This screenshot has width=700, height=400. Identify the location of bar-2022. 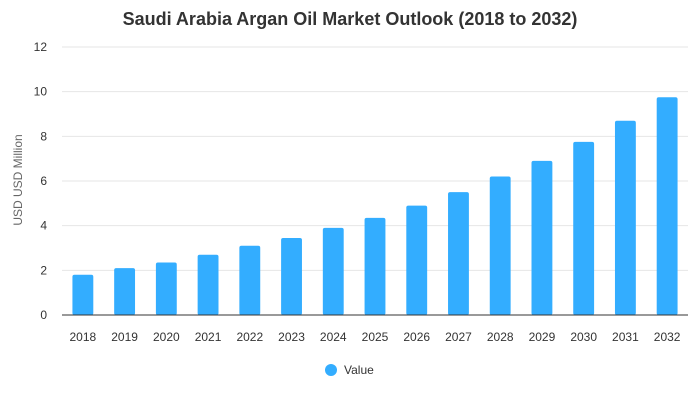
(250, 280).